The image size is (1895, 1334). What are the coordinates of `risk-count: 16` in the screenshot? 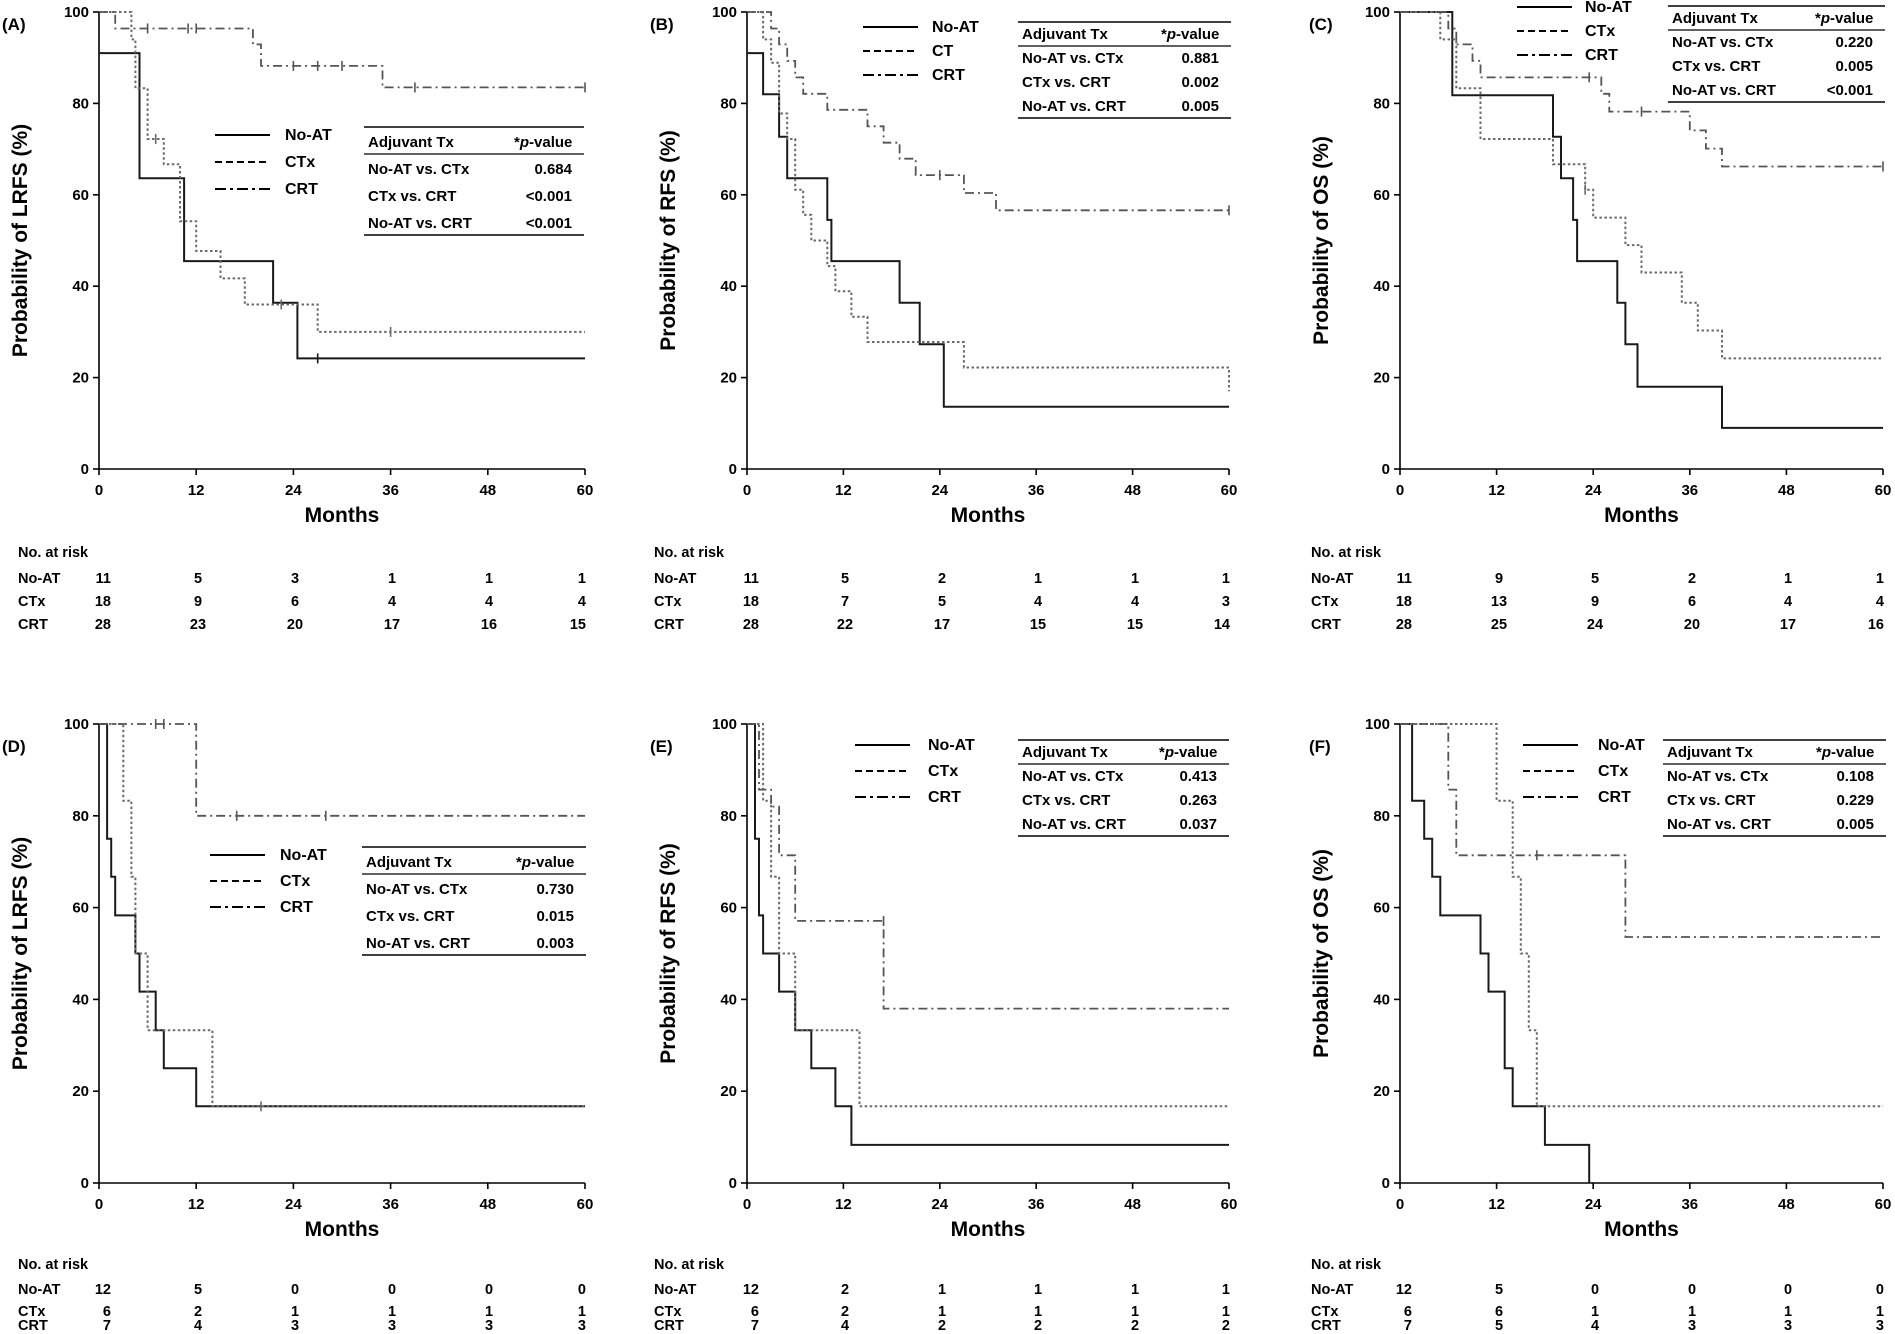 It's located at (489, 625).